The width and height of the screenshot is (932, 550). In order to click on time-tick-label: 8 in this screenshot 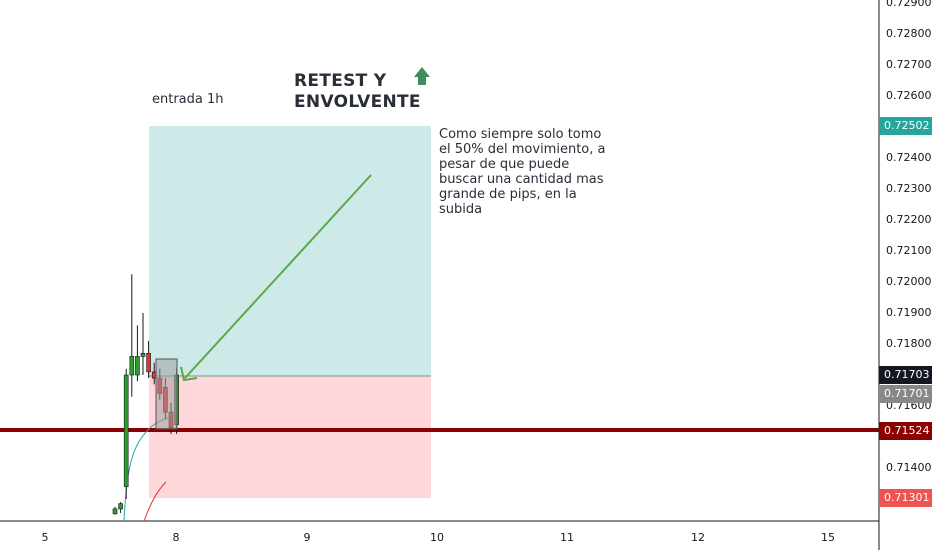, I will do `click(176, 537)`.